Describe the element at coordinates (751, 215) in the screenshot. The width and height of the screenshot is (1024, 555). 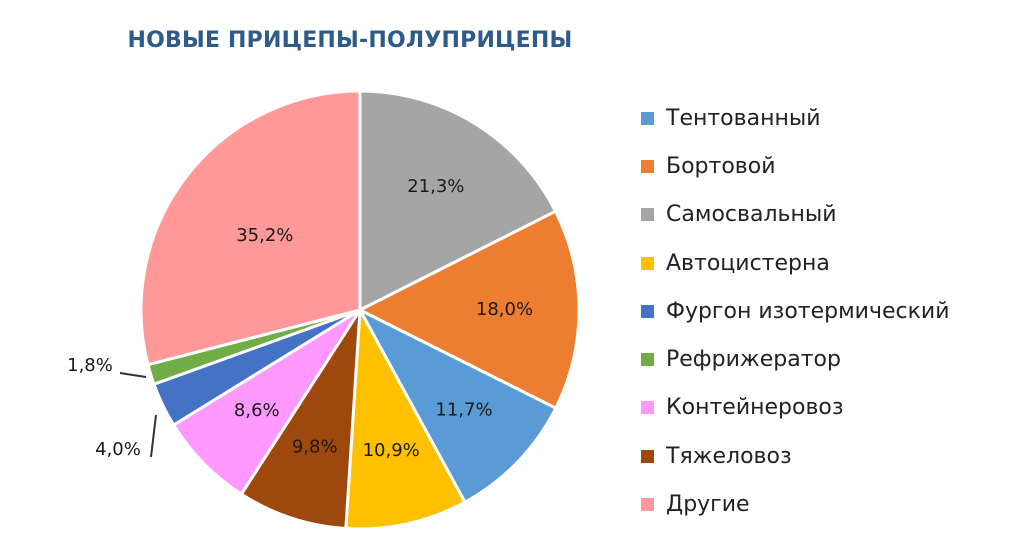
I see `legend-label: Самосвальный` at that location.